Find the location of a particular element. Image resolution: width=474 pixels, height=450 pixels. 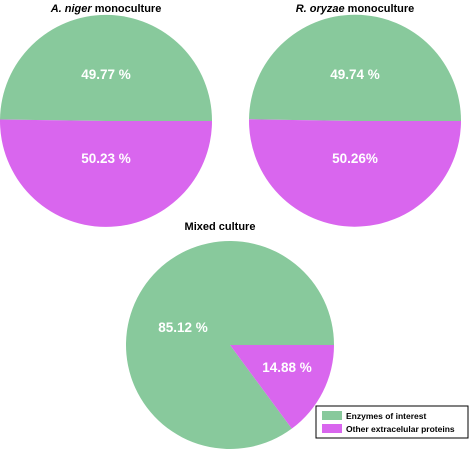

legend-swatch-other is located at coordinates (332, 428).